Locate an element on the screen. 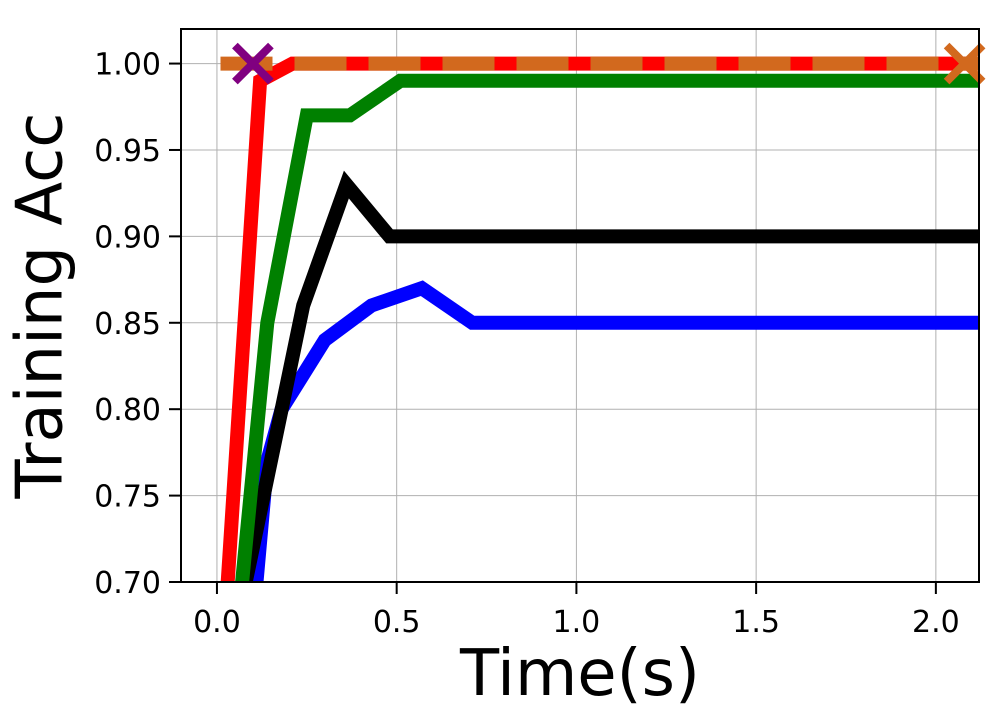 The height and width of the screenshot is (720, 1008). x-tick-label: 0.5 is located at coordinates (397, 622).